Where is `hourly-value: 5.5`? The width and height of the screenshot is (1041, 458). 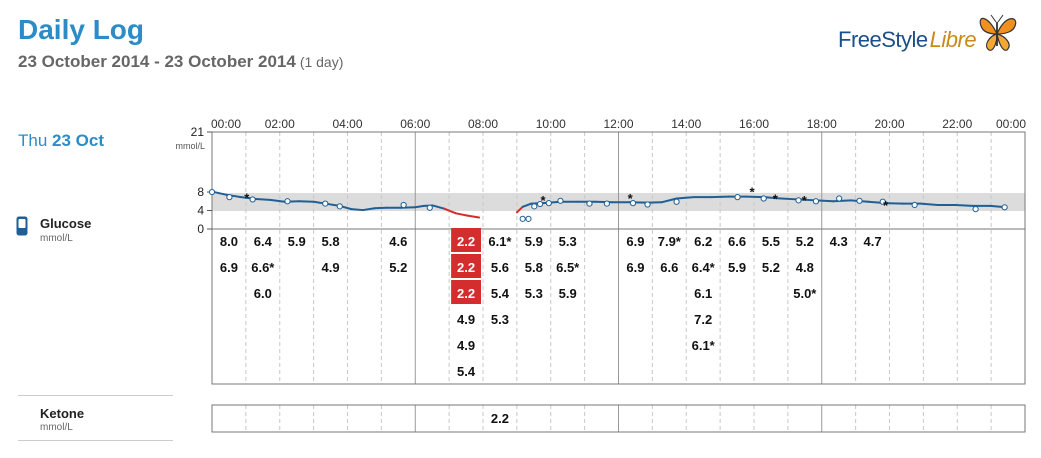
hourly-value: 5.5 is located at coordinates (771, 241).